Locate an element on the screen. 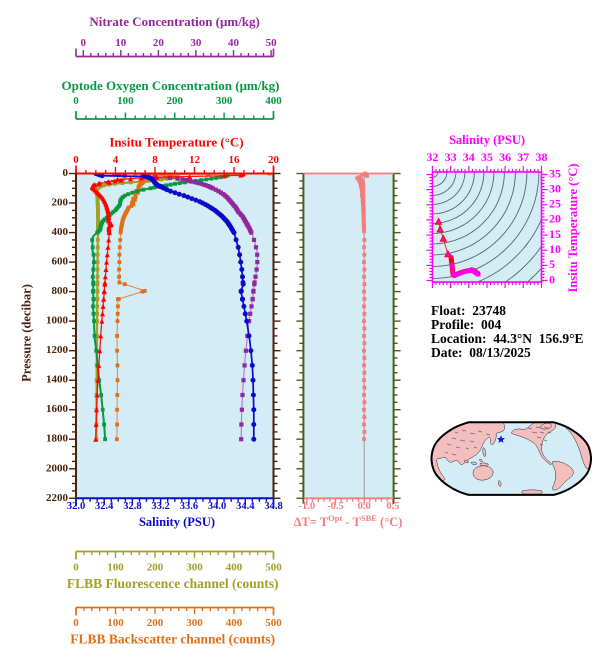 This screenshot has height=663, width=609. svg-text: 32.4 is located at coordinates (104, 506).